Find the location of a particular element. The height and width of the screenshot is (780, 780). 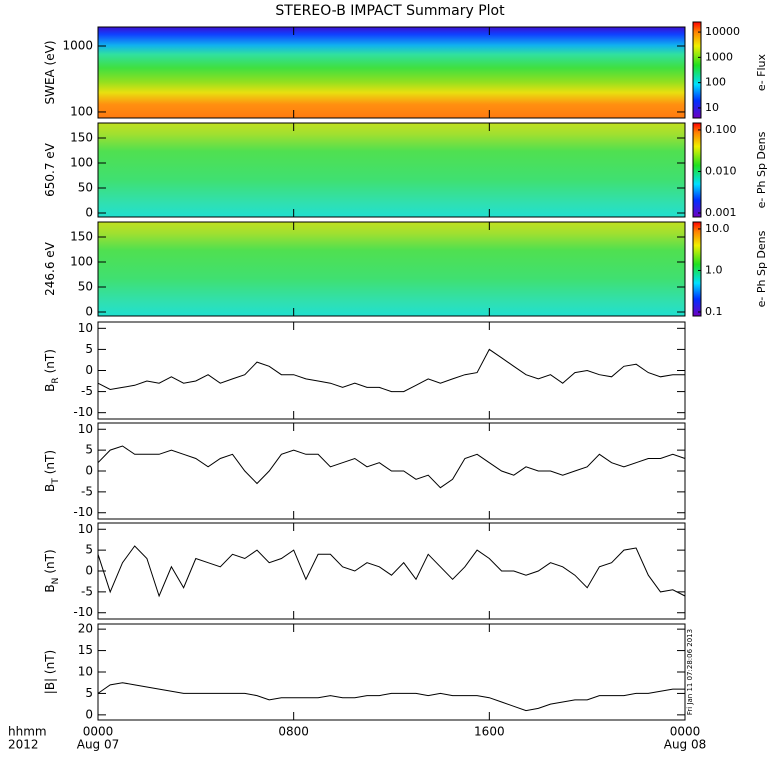

colorbar-tick-label: 10000 is located at coordinates (722, 31).